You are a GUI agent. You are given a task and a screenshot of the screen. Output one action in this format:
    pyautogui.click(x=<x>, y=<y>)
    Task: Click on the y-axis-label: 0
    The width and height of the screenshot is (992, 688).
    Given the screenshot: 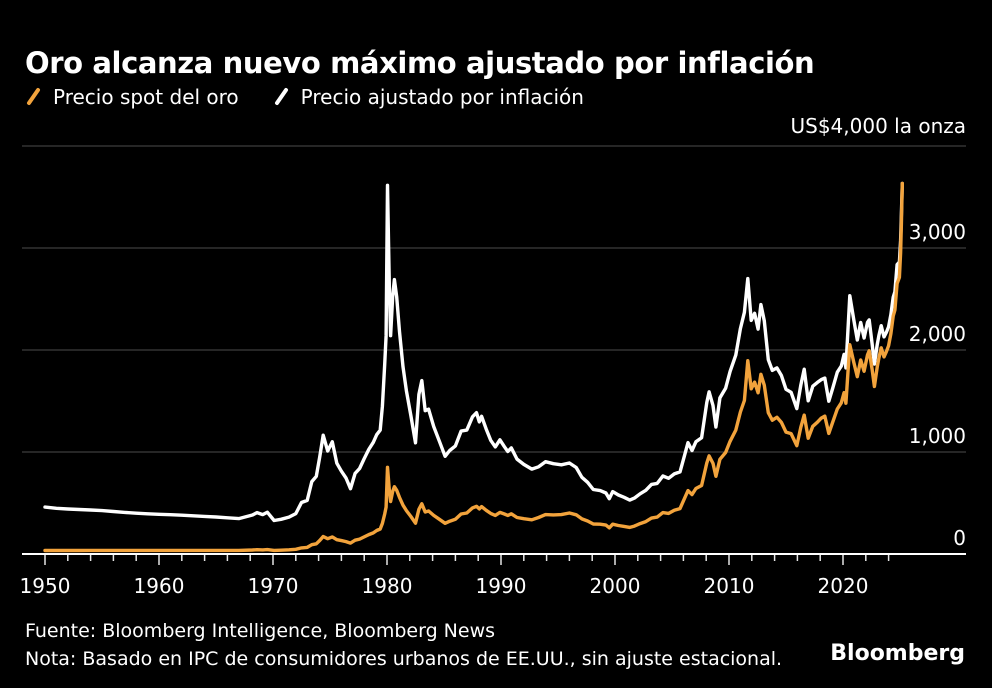 What is the action you would take?
    pyautogui.click(x=959, y=538)
    